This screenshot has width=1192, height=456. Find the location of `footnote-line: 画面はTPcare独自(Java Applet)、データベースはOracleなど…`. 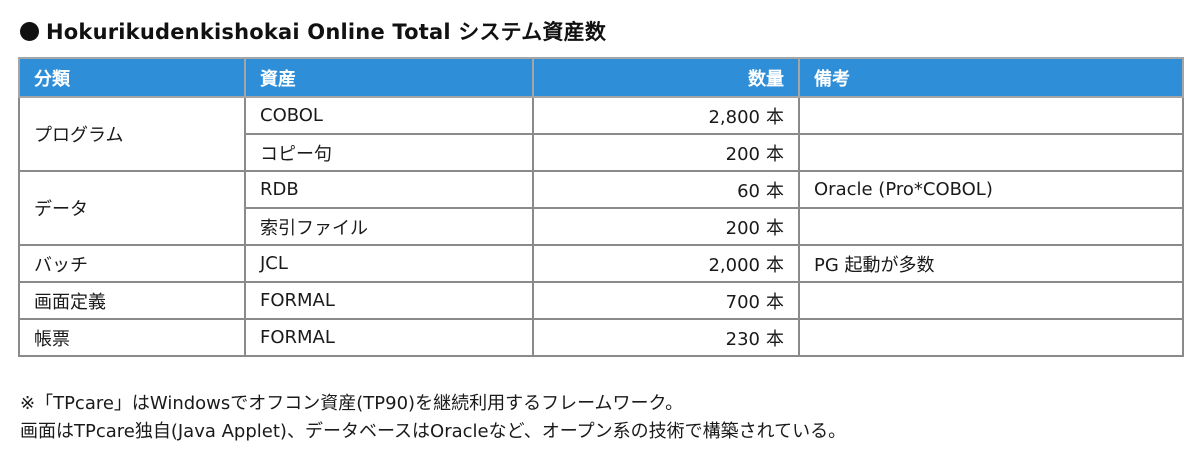

footnote-line: 画面はTPcare独自(Java Applet)、データベースはOracleなど… is located at coordinates (433, 431).